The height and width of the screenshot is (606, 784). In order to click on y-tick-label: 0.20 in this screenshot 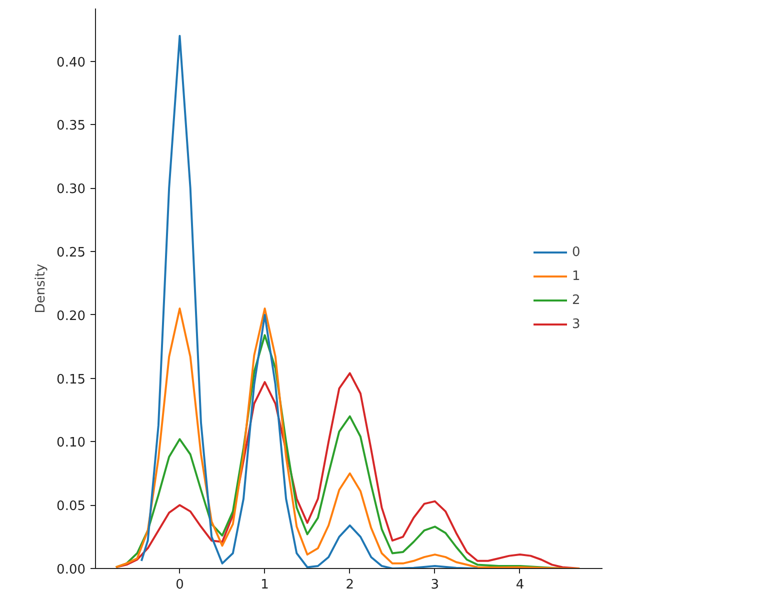, I will do `click(71, 316)`.